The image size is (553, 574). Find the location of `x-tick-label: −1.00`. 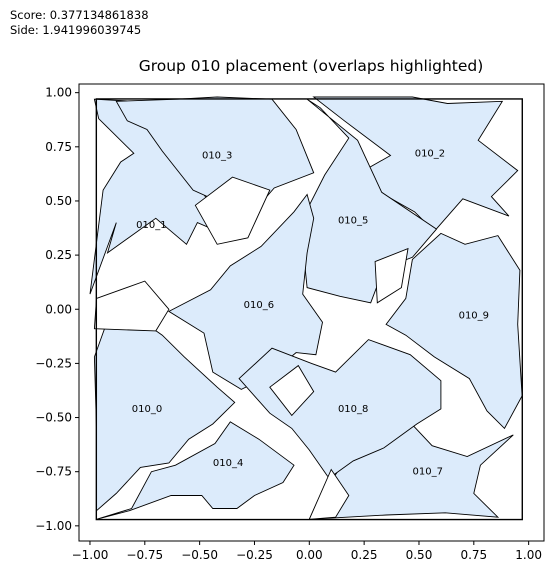

x-tick-label: −1.00 is located at coordinates (90, 555).